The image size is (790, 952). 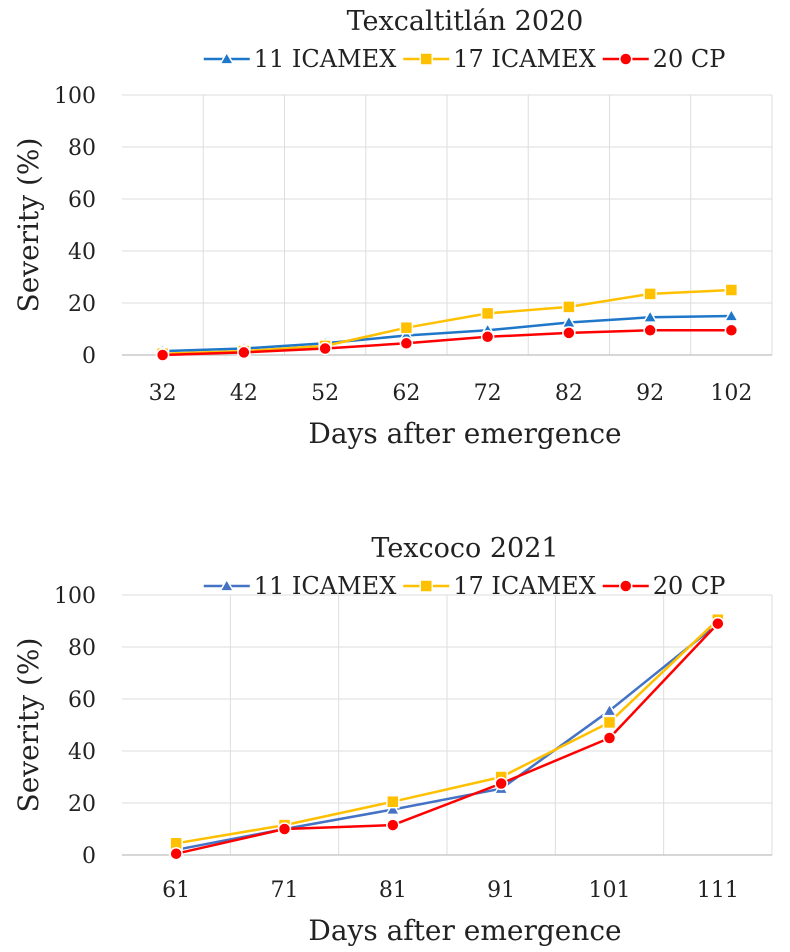 I want to click on legend-item-20-cp: 20 CP, so click(x=664, y=59).